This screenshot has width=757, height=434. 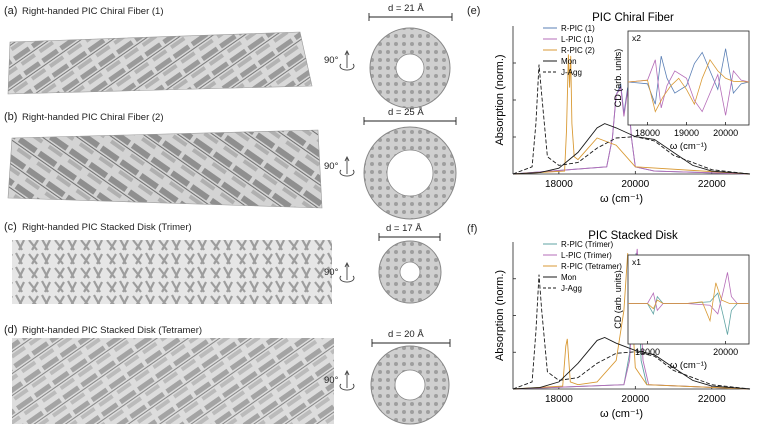 I want to click on legend-label: R-PIC (1), so click(x=578, y=28).